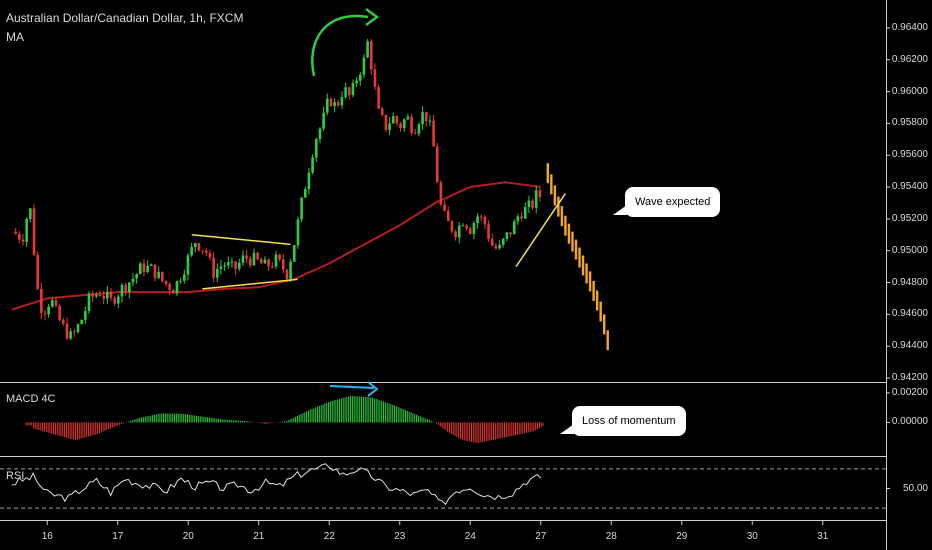 The height and width of the screenshot is (550, 932). Describe the element at coordinates (15, 476) in the screenshot. I see `rsi-pane-label: RSI` at that location.